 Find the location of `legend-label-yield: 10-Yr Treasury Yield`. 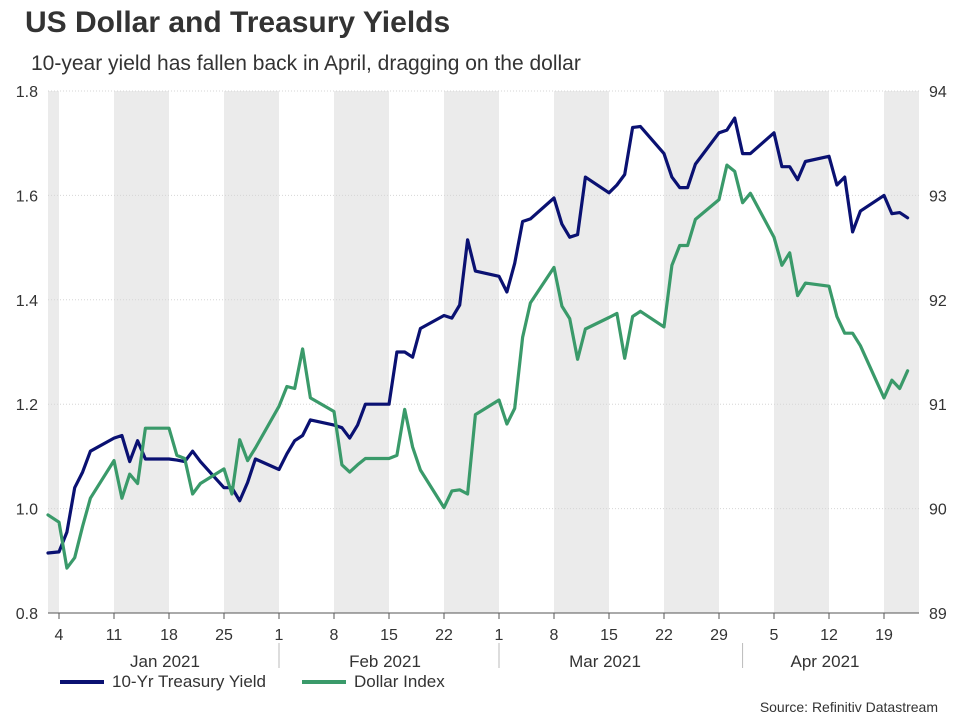

legend-label-yield: 10-Yr Treasury Yield is located at coordinates (189, 681).